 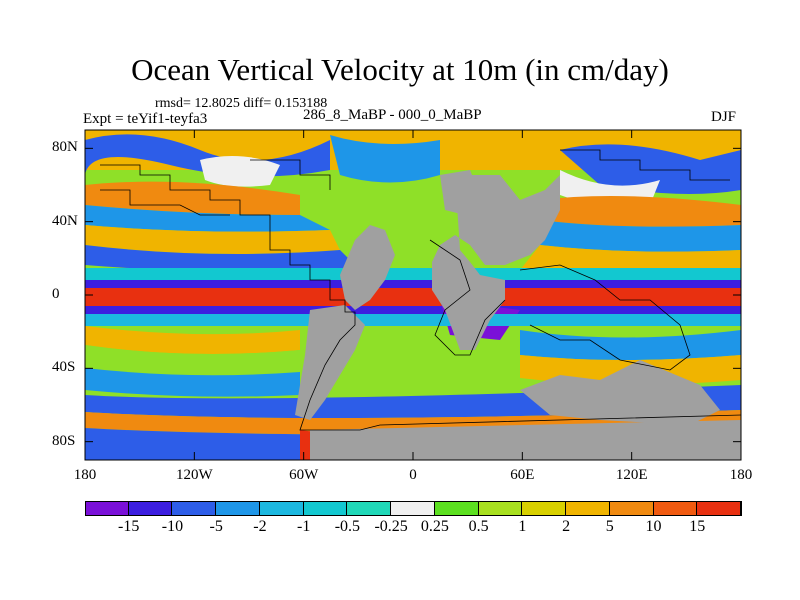 I want to click on y-tick-label: 0, so click(x=56, y=294).